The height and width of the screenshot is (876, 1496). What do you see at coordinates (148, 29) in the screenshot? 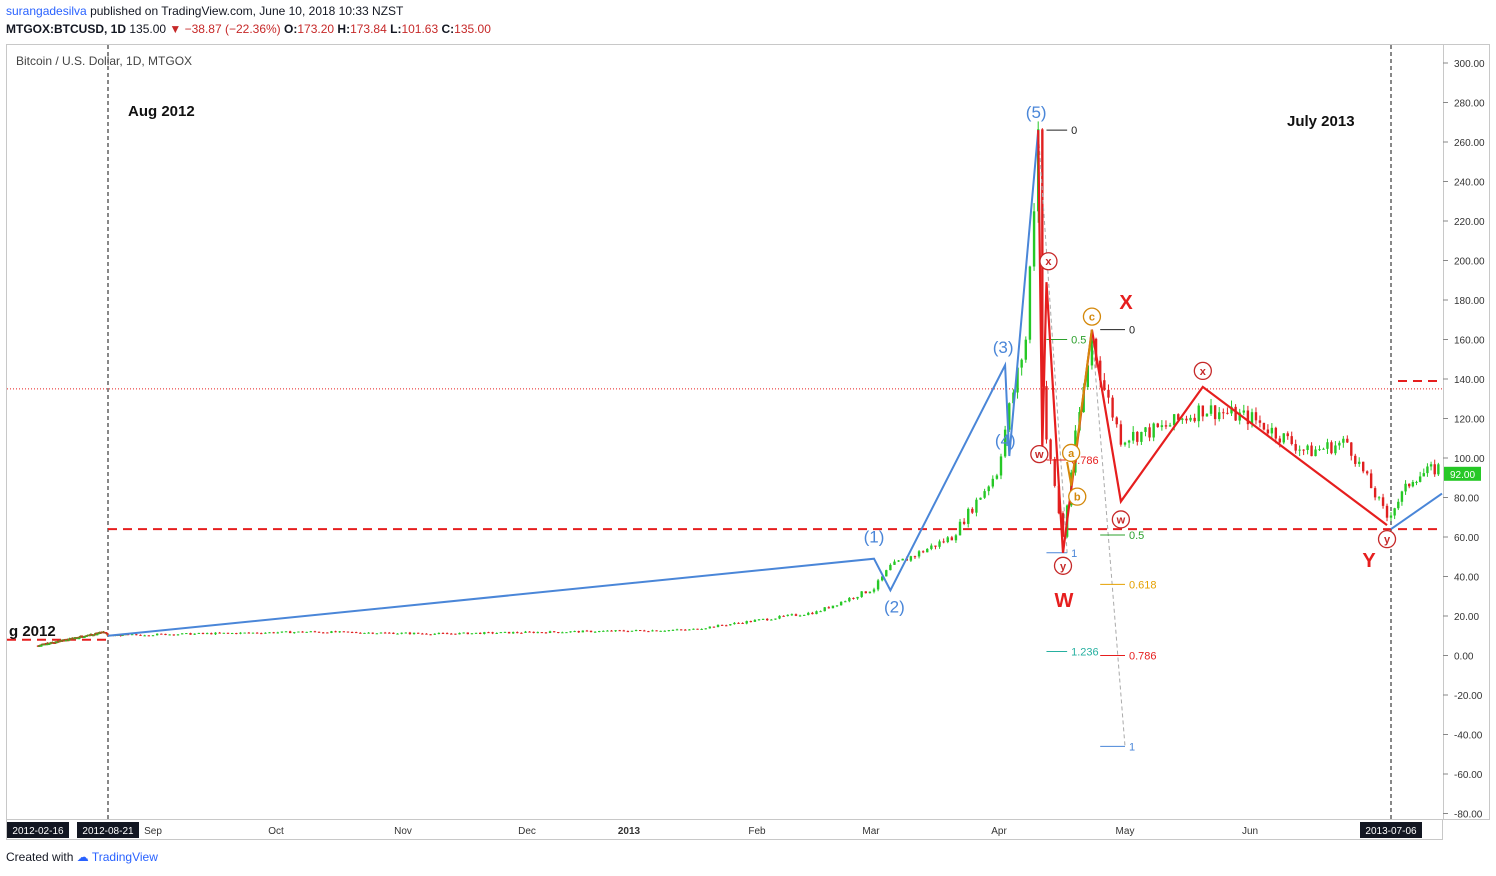
I see `last-price: 135.00` at bounding box center [148, 29].